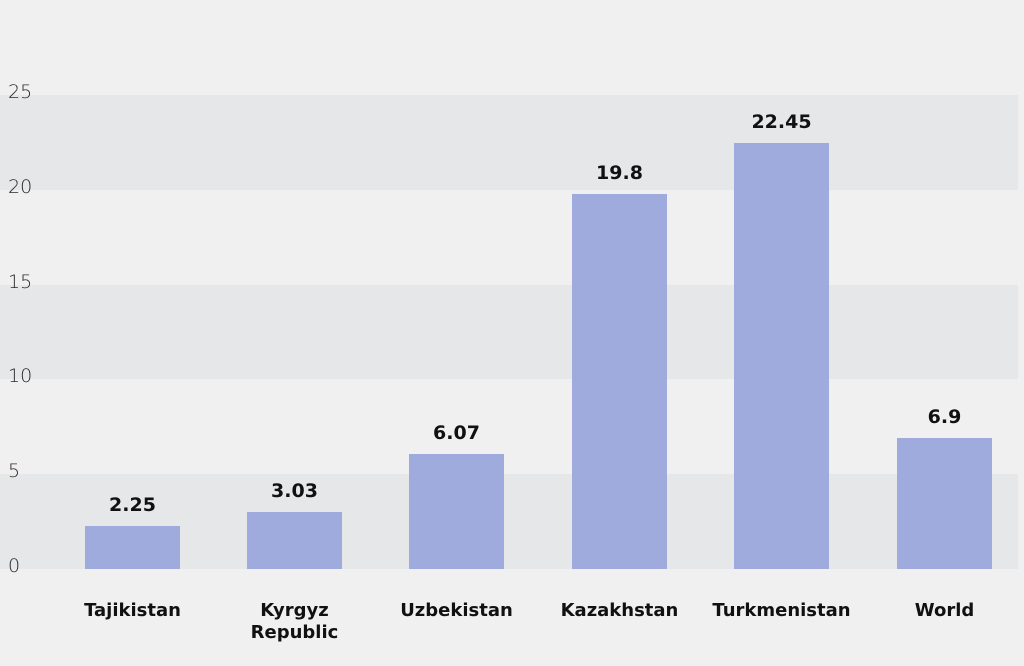 This screenshot has height=666, width=1024. I want to click on bar-kyrgyz-republic, so click(294, 540).